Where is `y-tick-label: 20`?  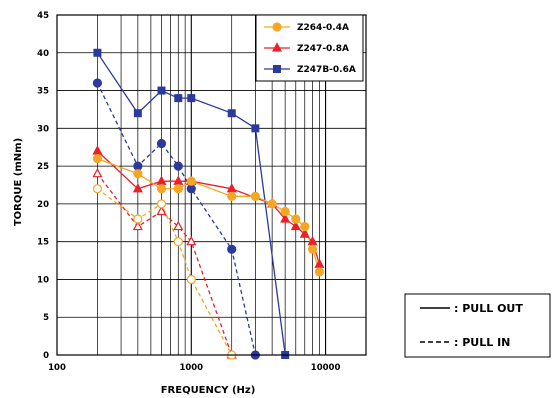
y-tick-label: 20 is located at coordinates (43, 205).